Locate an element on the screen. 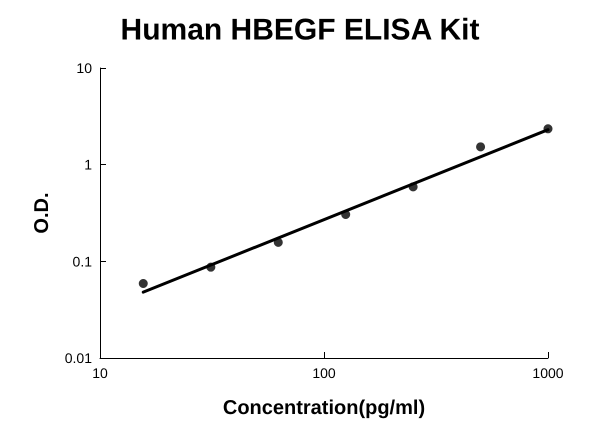 Image resolution: width=600 pixels, height=447 pixels. y-tick-label: 10 is located at coordinates (84, 68).